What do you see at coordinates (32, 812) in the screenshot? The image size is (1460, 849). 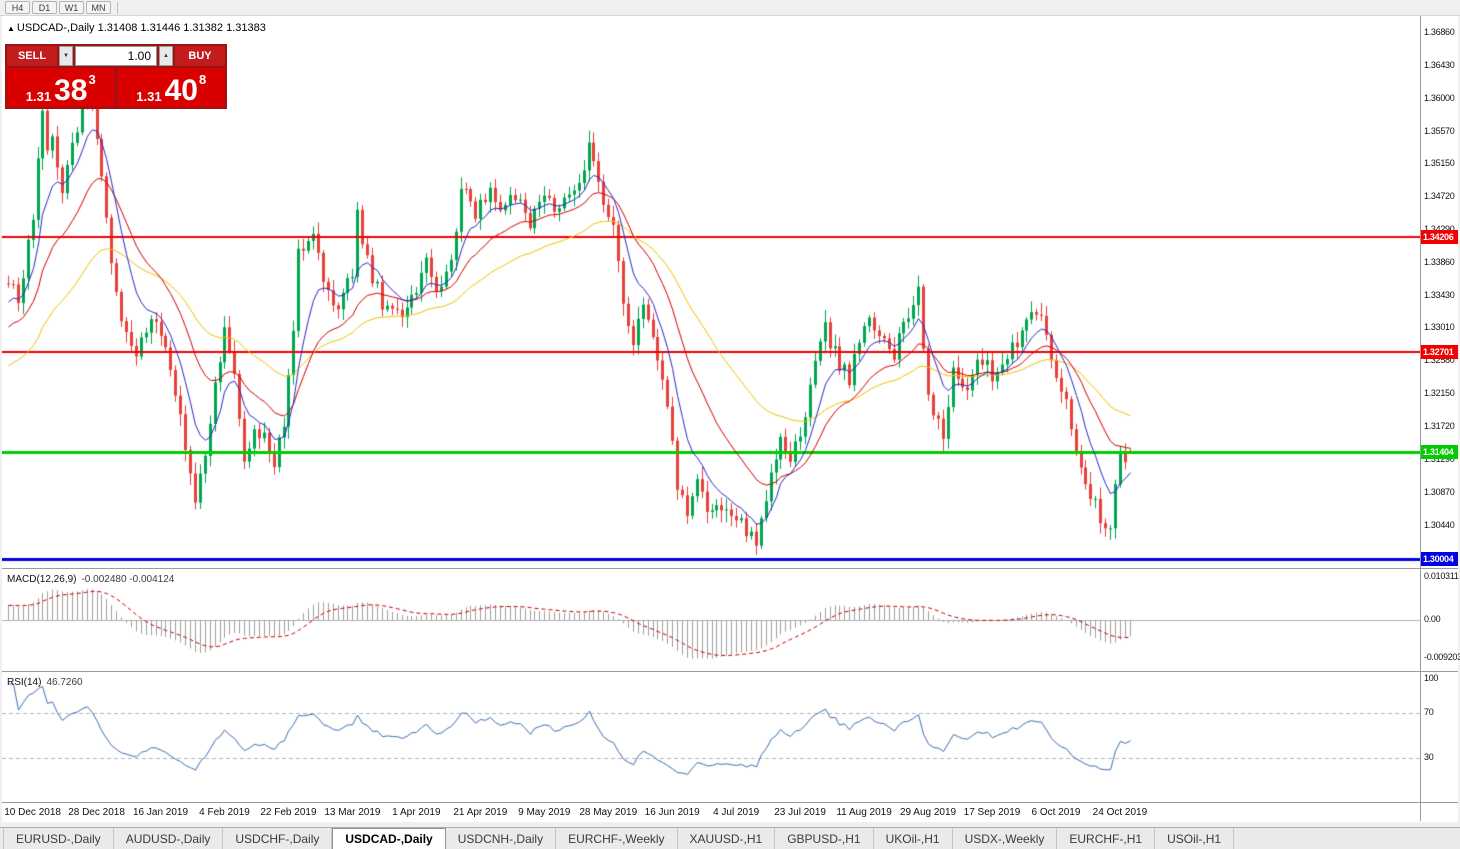 I see `date-label: 10 Dec 2018` at bounding box center [32, 812].